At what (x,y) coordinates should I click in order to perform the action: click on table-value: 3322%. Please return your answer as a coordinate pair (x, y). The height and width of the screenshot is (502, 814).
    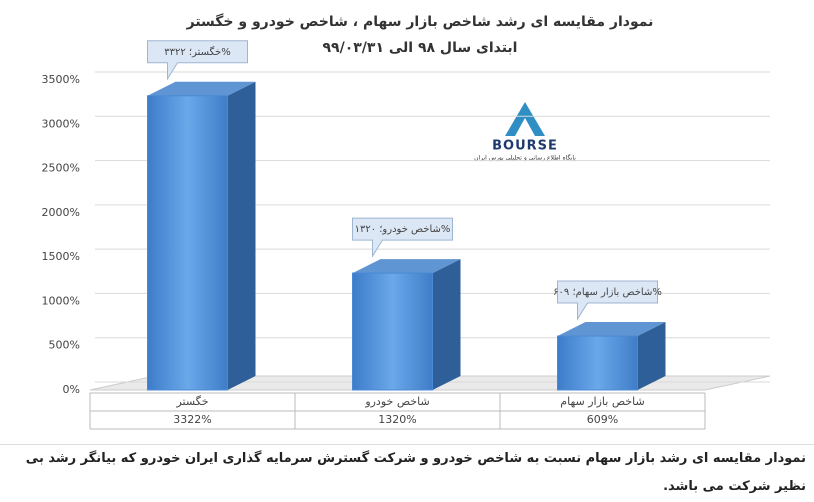
    Looking at the image, I should click on (192, 419).